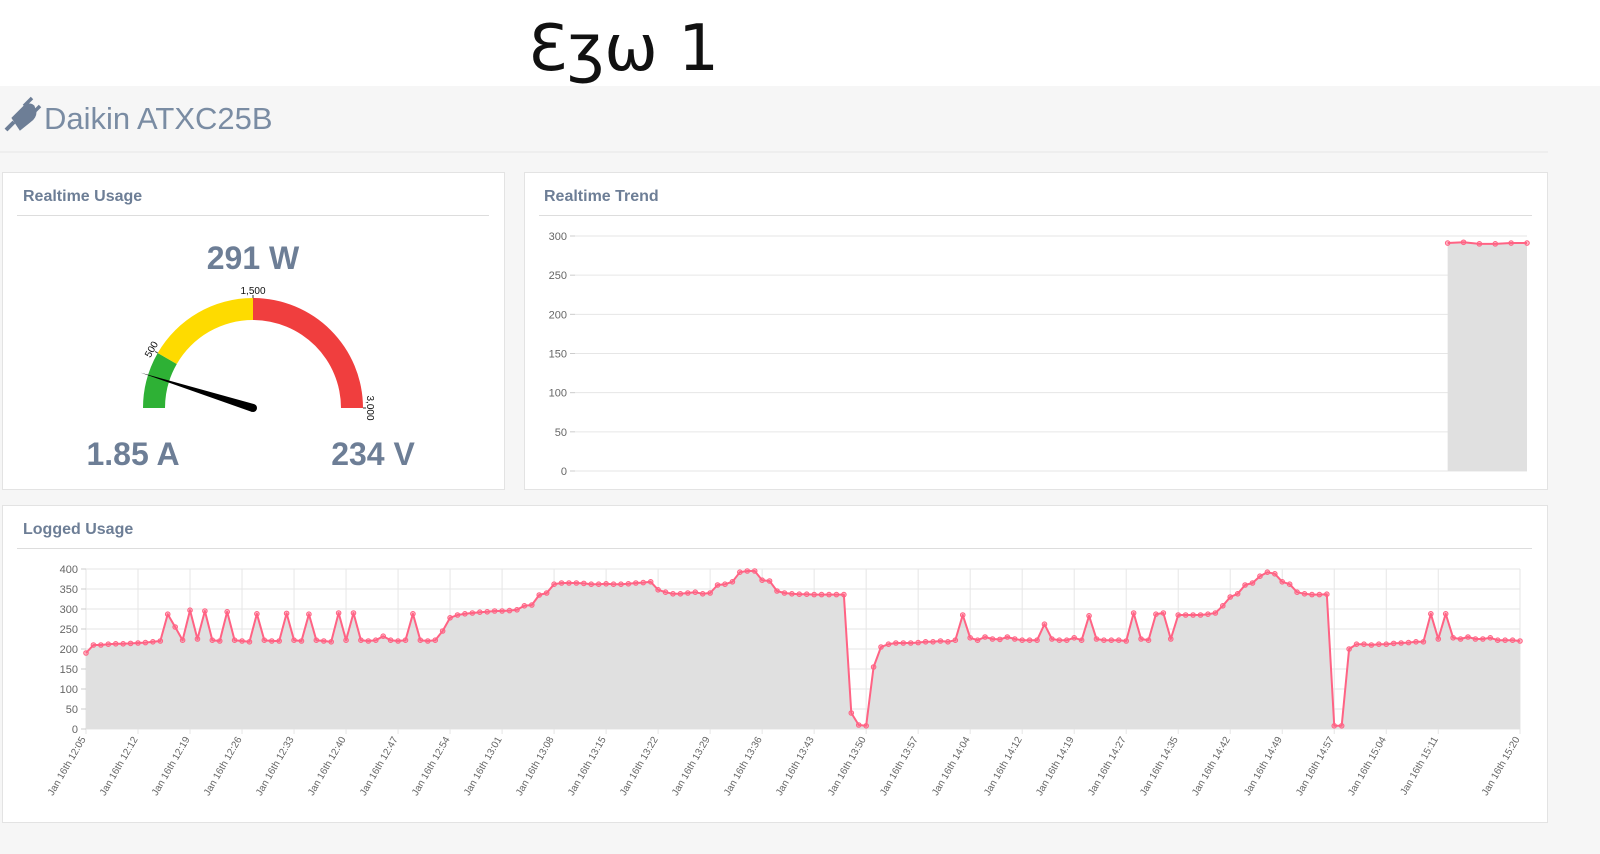  I want to click on top-area, so click(800, 43).